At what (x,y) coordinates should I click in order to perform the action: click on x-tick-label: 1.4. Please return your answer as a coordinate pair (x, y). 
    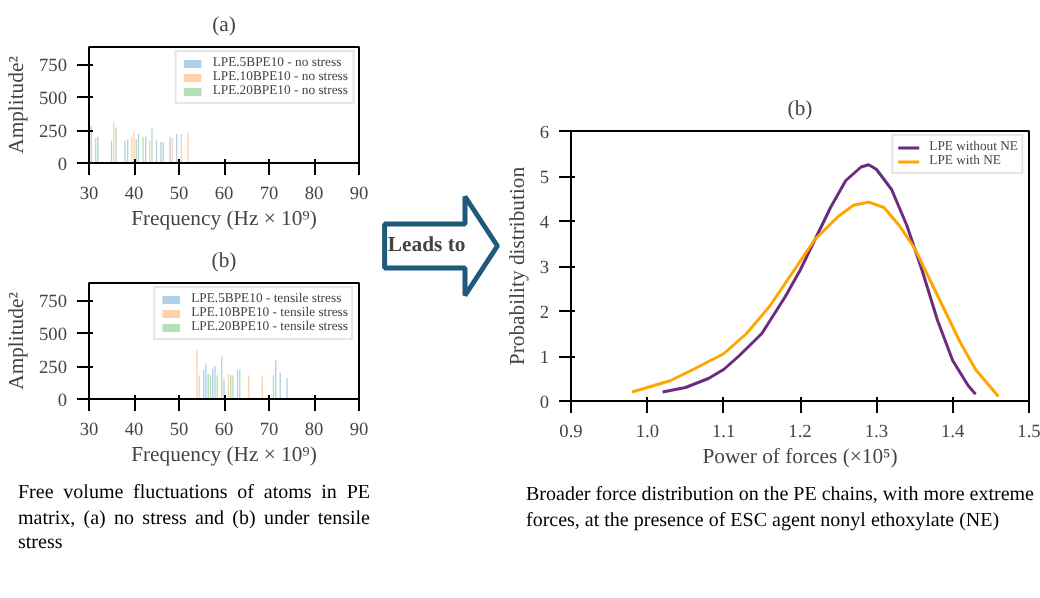
    Looking at the image, I should click on (953, 433).